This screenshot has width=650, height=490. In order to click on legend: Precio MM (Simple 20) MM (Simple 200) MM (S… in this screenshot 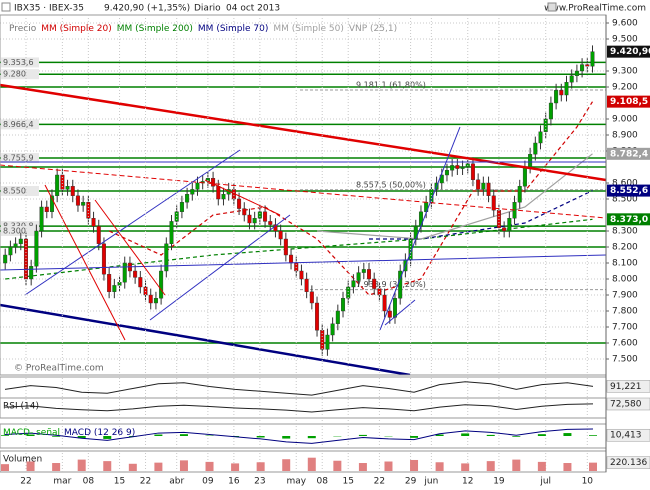, I will do `click(203, 29)`.